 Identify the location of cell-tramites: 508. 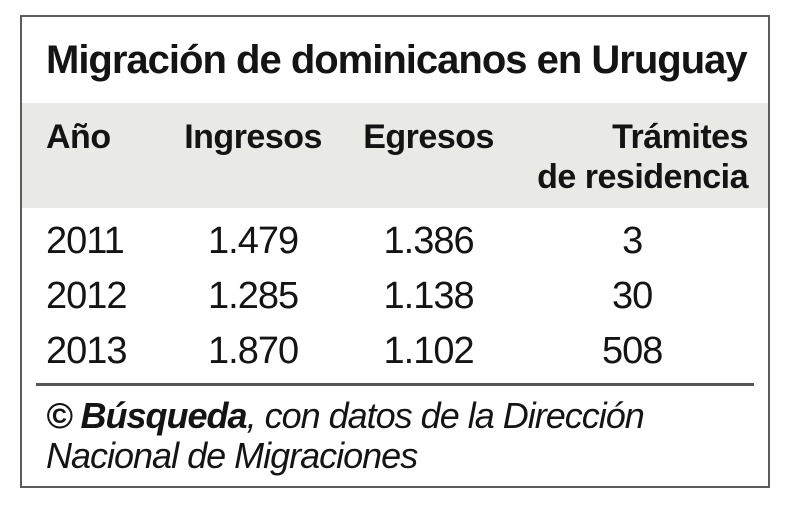
(632, 351).